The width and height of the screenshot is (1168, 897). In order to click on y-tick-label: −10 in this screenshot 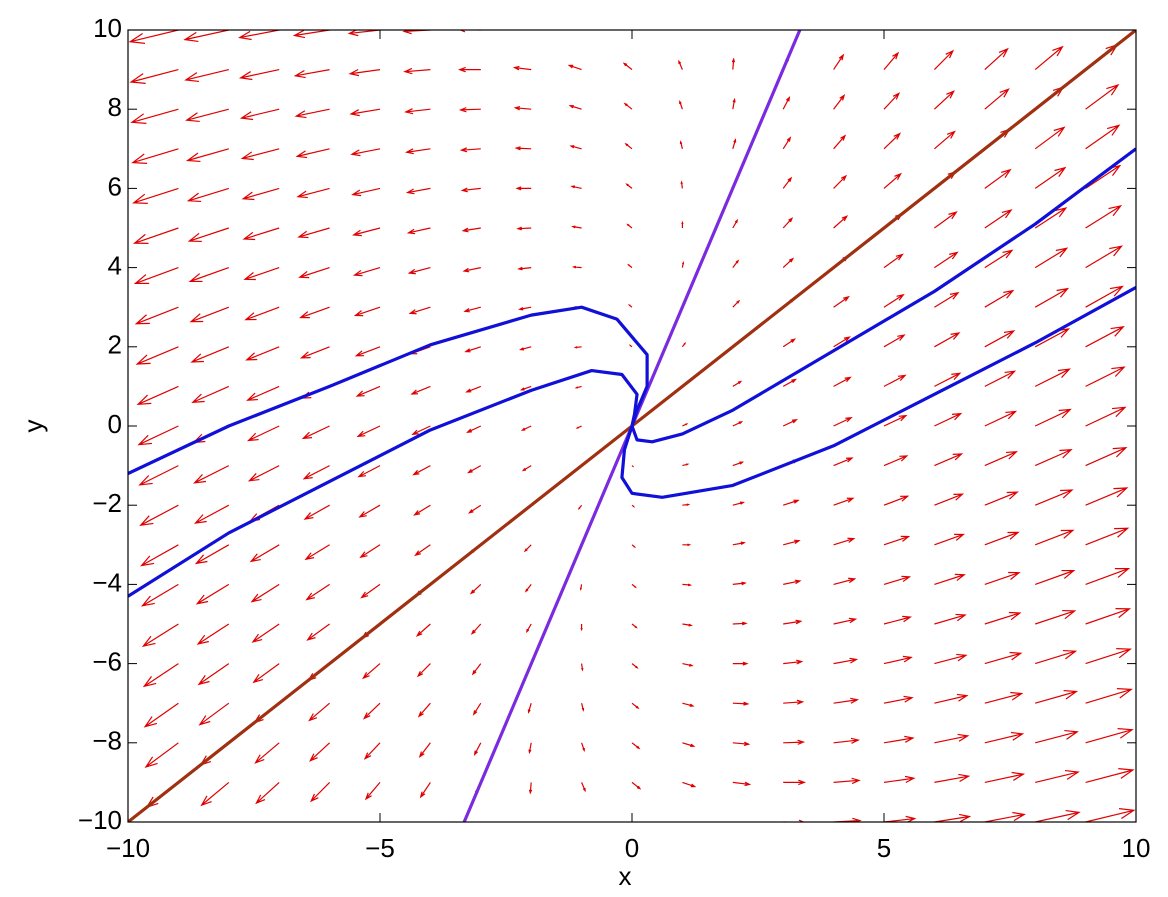, I will do `click(100, 820)`.